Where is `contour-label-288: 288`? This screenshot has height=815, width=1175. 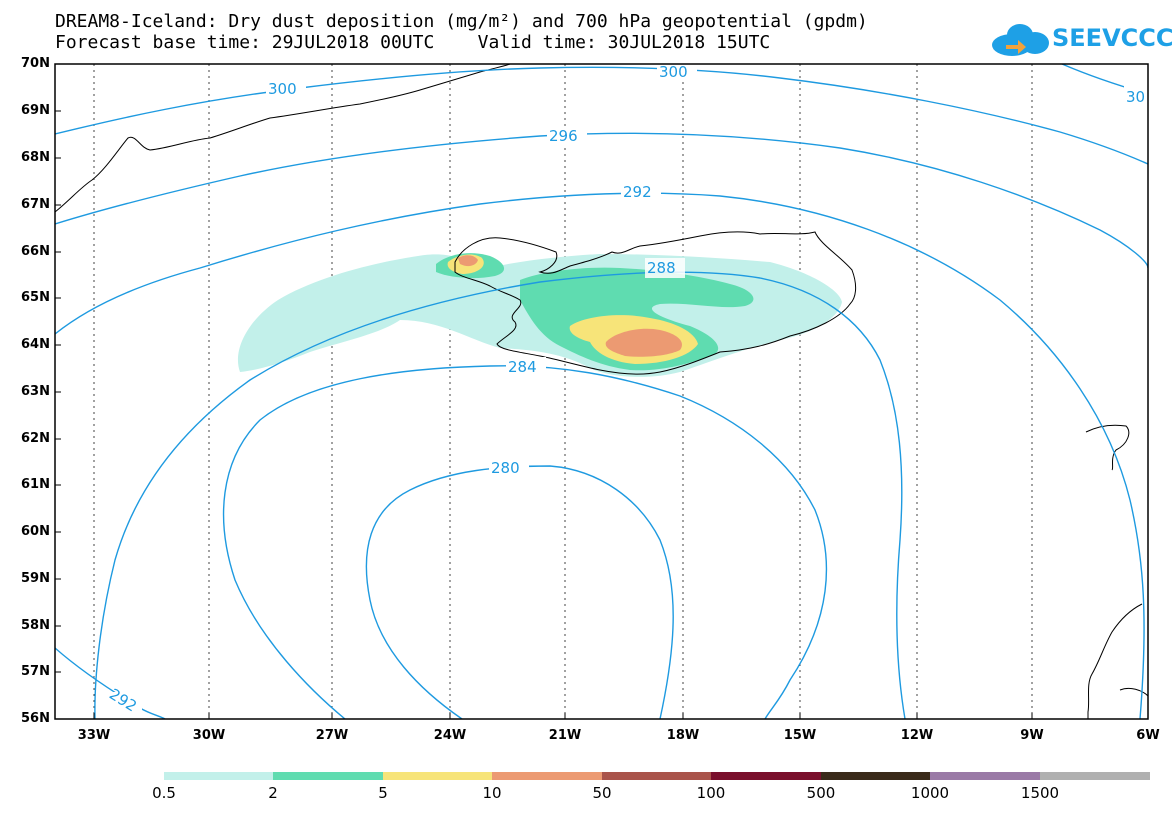
contour-label-288: 288 is located at coordinates (661, 268).